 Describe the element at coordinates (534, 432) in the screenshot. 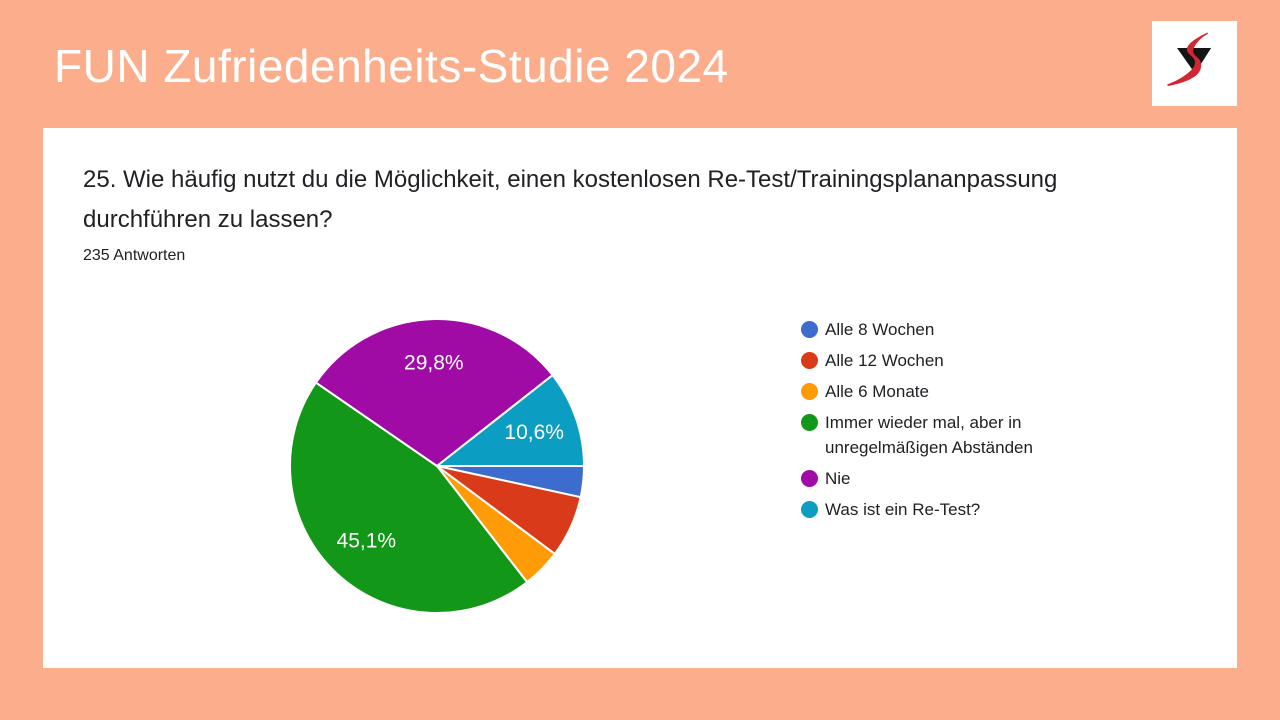

I see `pie-slice-label: 10,6%` at that location.